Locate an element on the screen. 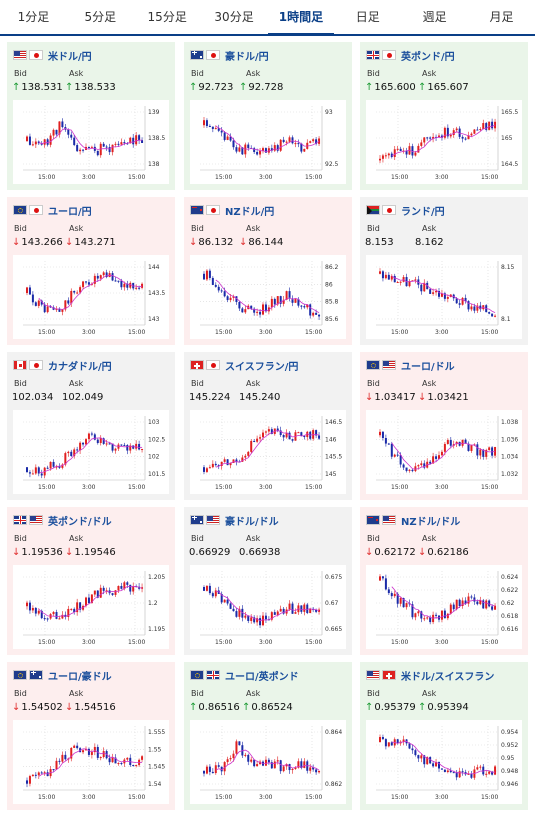  currency-pair-link: ユーロ/円 is located at coordinates (52, 210).